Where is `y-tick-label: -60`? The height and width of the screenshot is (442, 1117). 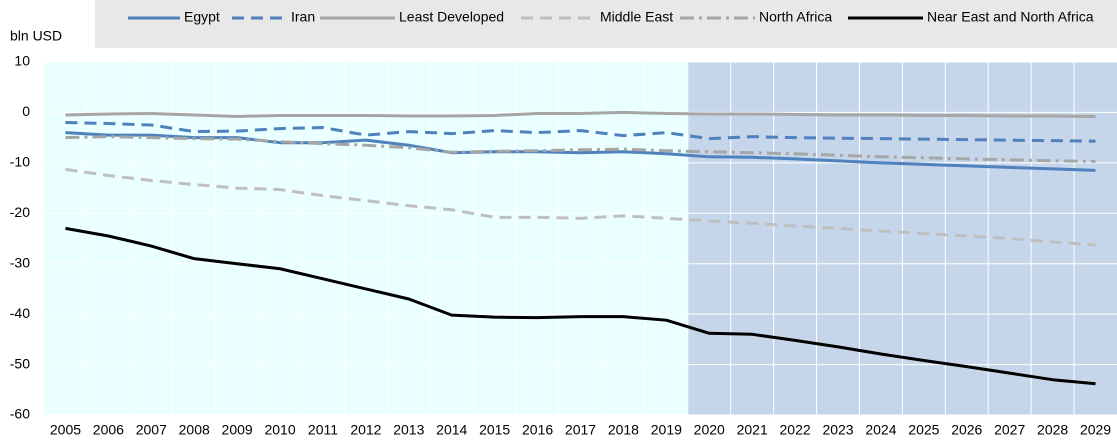
y-tick-label: -60 is located at coordinates (20, 414).